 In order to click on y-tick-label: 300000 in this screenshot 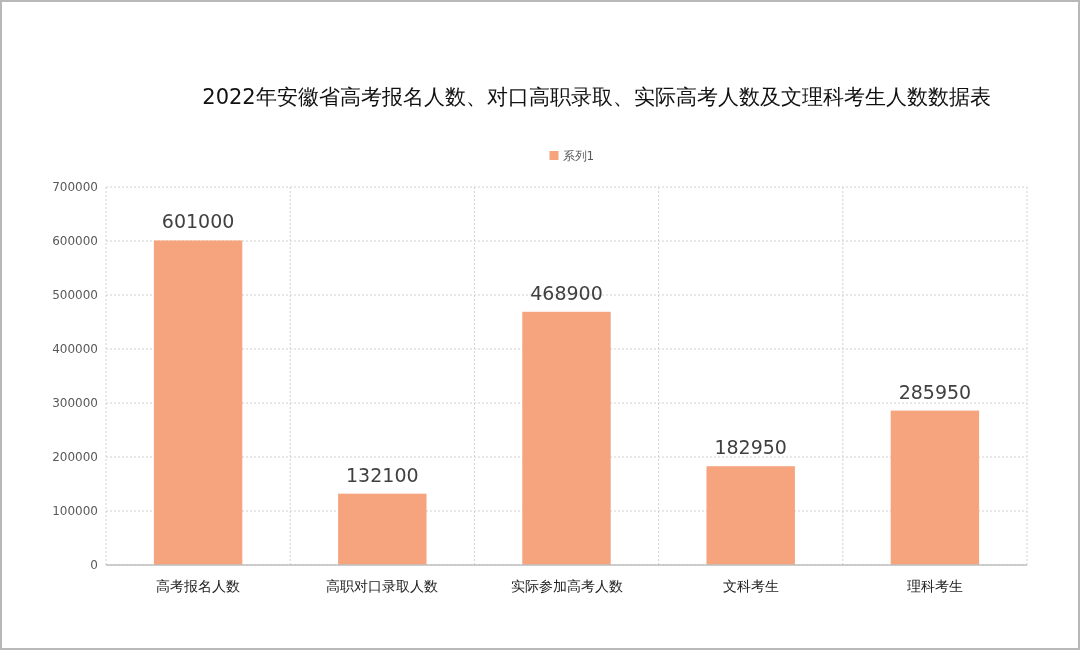, I will do `click(75, 403)`.